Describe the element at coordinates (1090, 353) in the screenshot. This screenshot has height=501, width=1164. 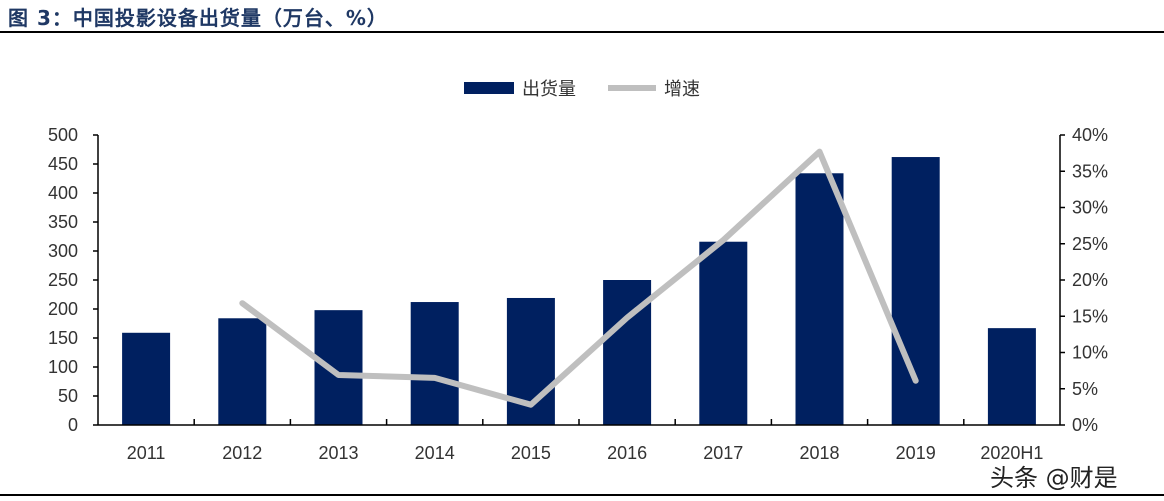
I see `right-tick-label: 10%` at that location.